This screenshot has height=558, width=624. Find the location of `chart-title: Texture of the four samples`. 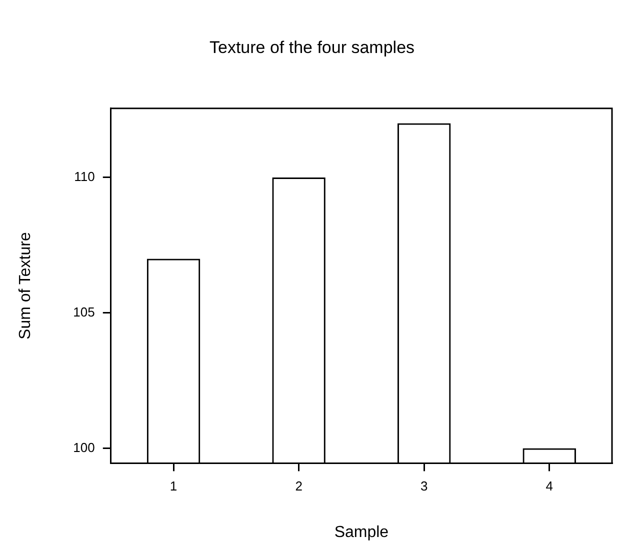

chart-title: Texture of the four samples is located at coordinates (312, 47).